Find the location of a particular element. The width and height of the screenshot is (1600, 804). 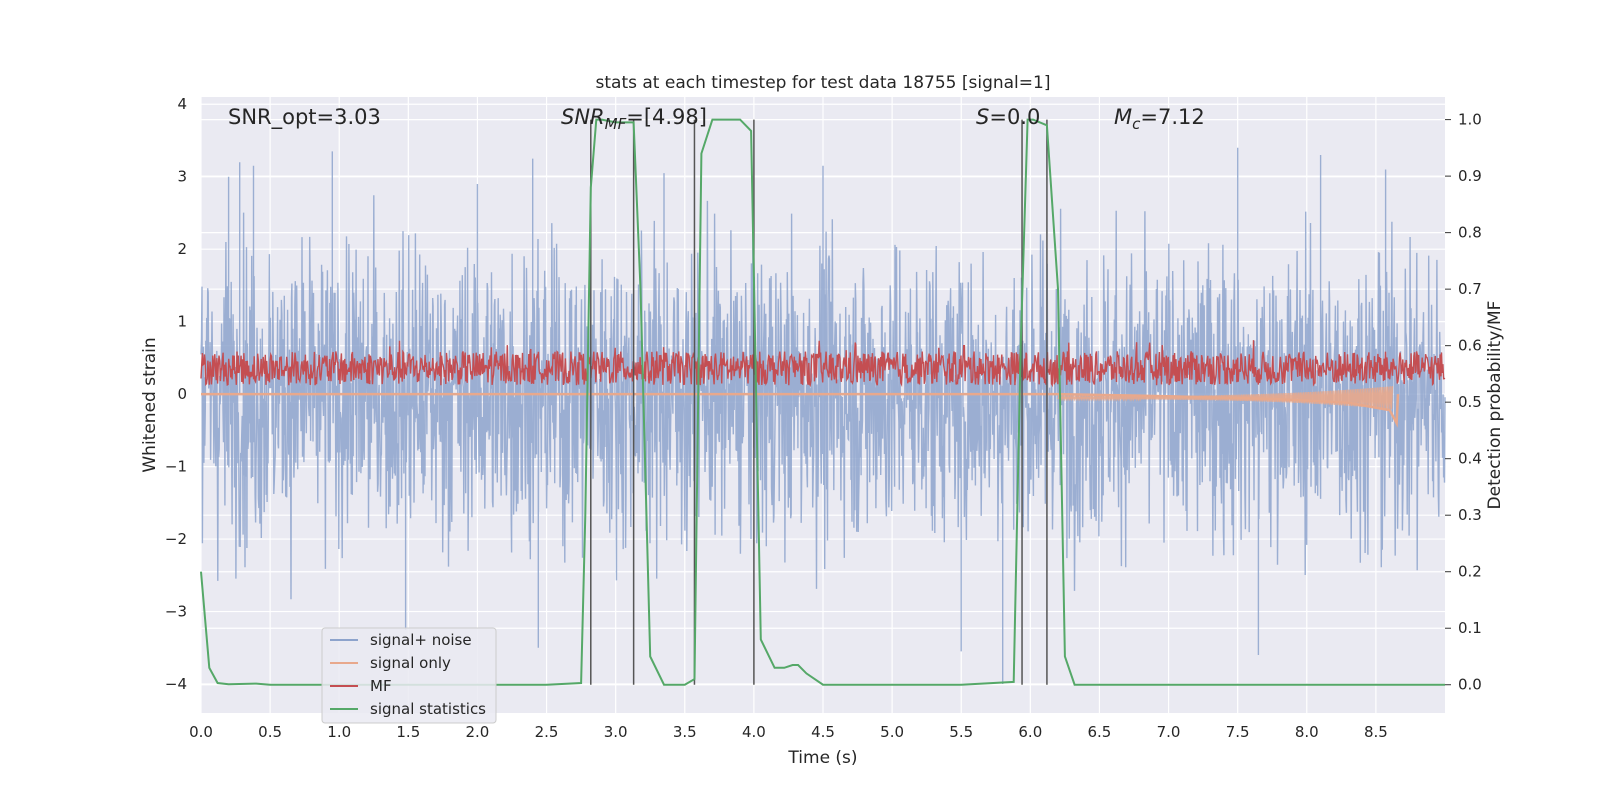

legend-label-3: signal statistics is located at coordinates (428, 709).